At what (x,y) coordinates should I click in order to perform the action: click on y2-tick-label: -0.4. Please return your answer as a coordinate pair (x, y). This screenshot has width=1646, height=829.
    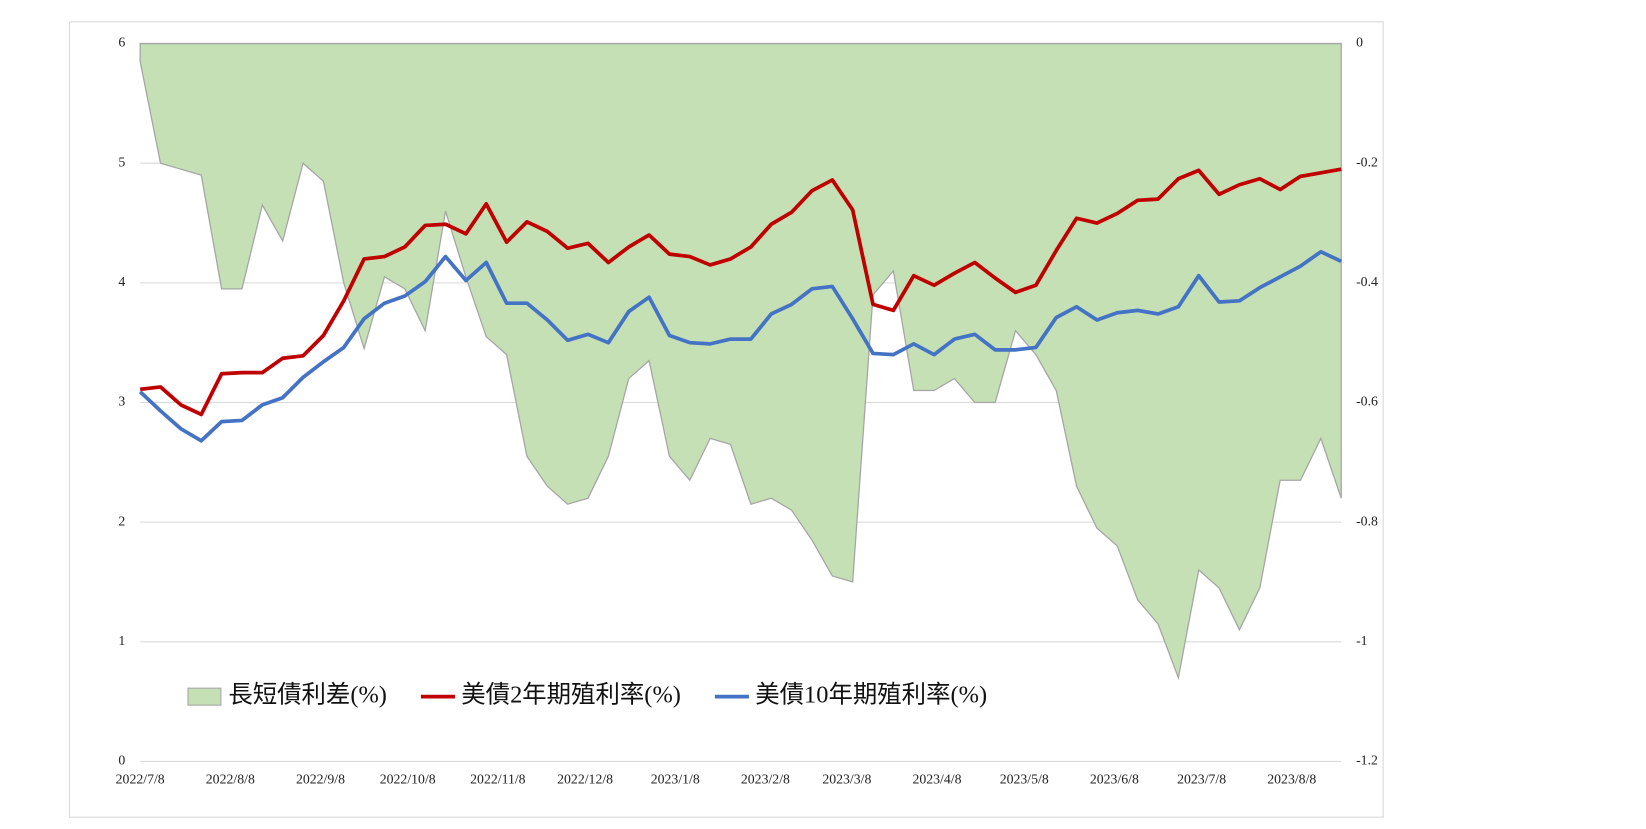
    Looking at the image, I should click on (1367, 281).